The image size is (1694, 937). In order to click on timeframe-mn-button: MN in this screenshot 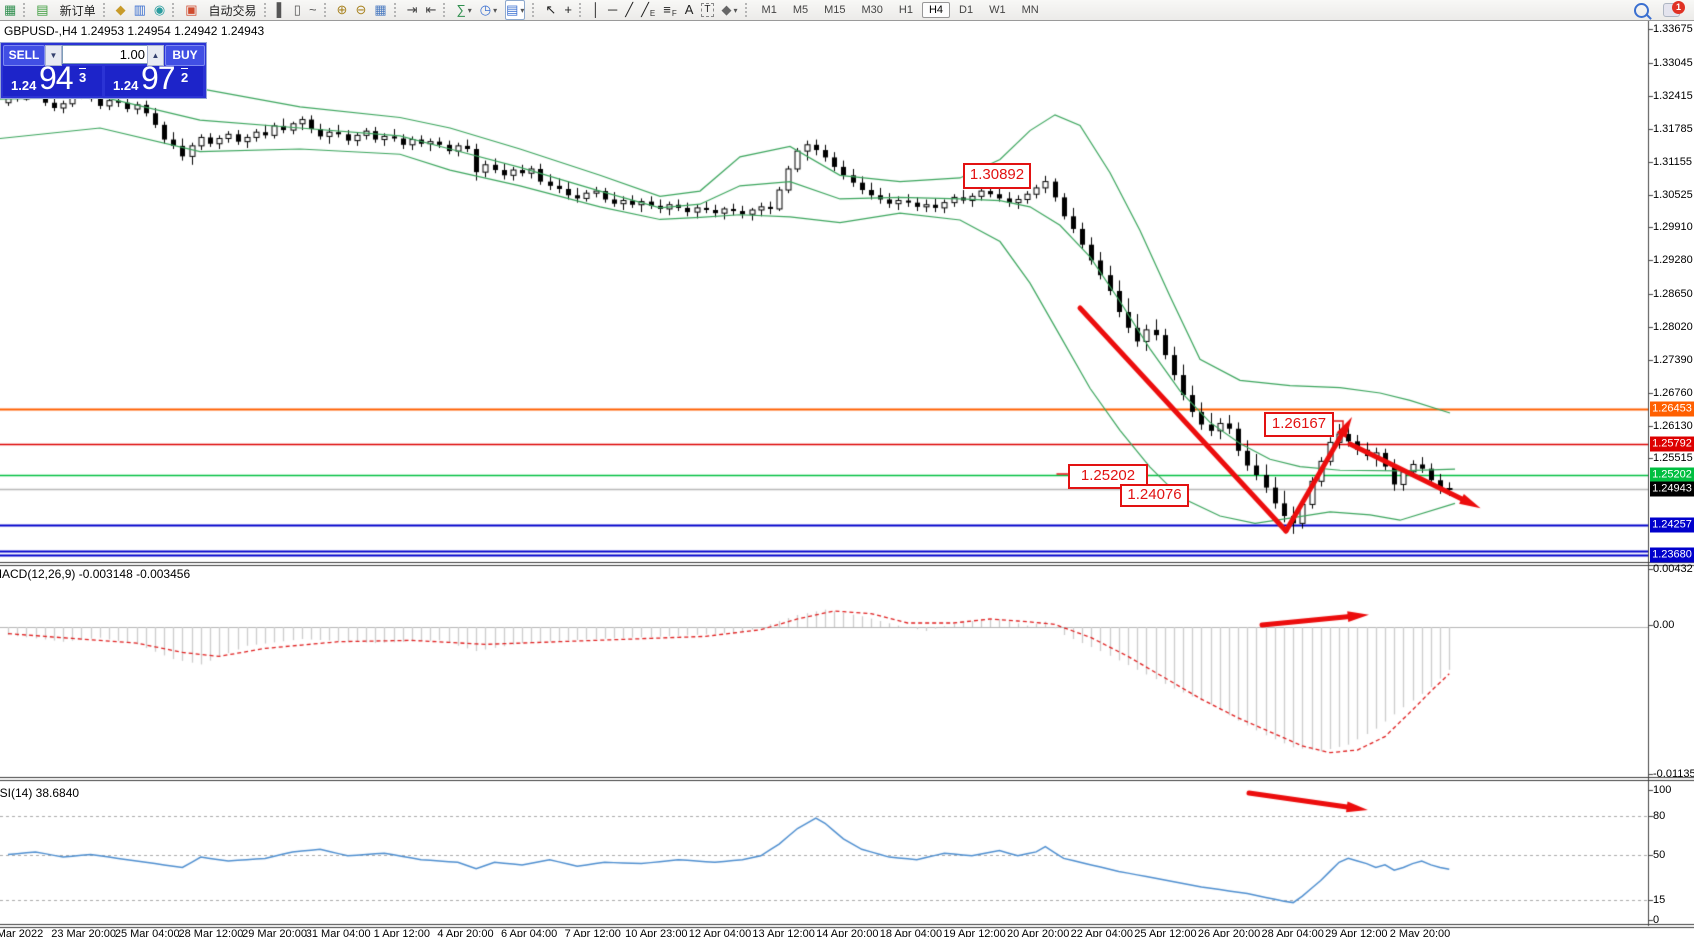, I will do `click(1030, 10)`.